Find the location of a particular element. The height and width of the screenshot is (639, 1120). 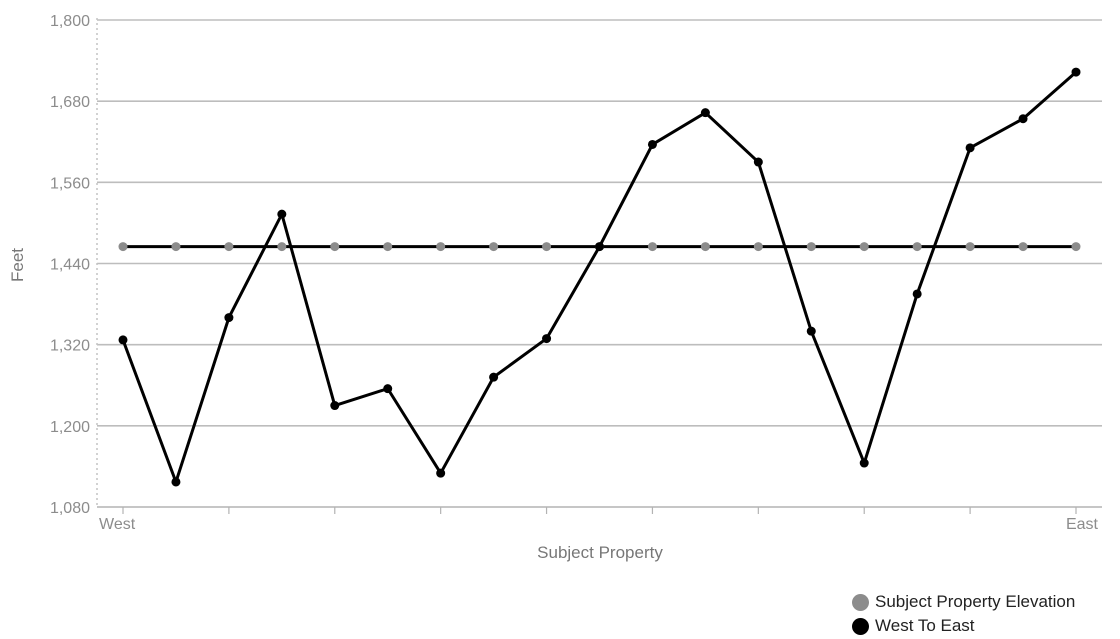

y-tick-label: 1,440 is located at coordinates (70, 265).